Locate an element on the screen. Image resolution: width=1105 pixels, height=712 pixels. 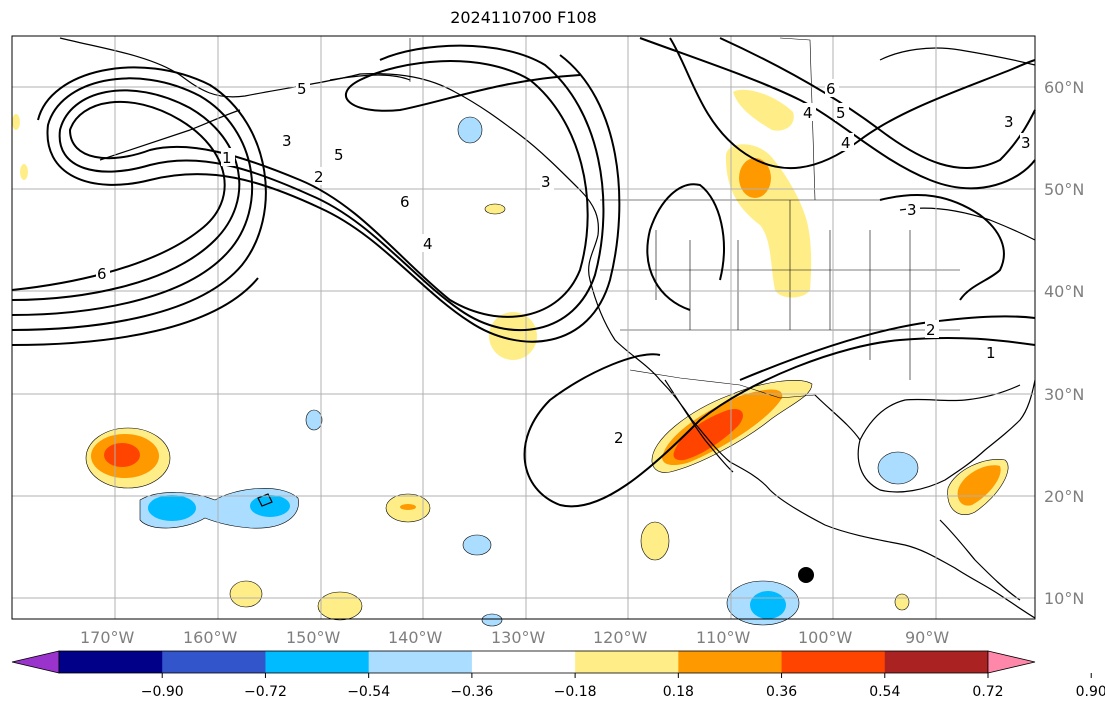
baja-peninsula is located at coordinates (699, 426).